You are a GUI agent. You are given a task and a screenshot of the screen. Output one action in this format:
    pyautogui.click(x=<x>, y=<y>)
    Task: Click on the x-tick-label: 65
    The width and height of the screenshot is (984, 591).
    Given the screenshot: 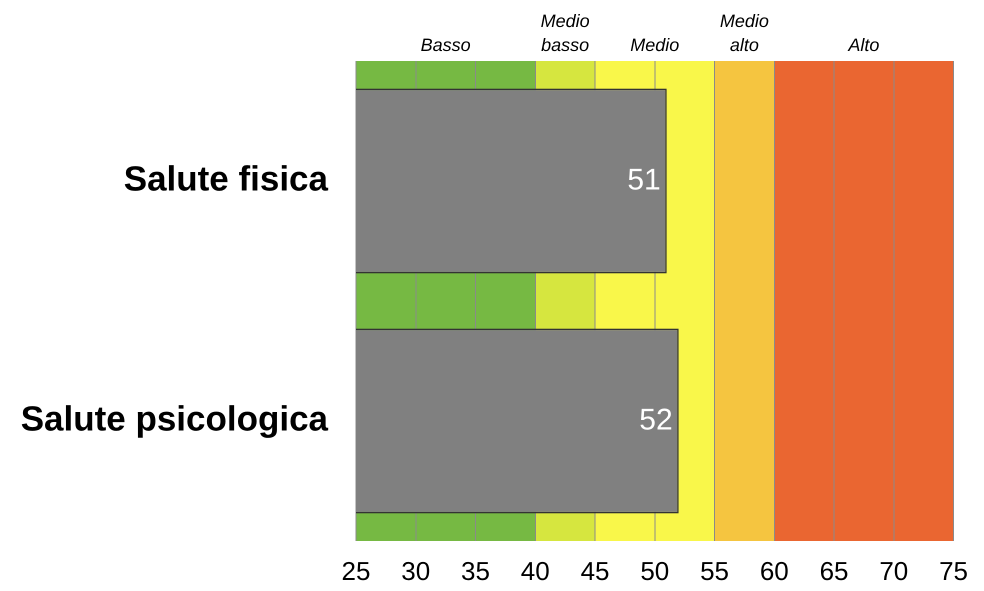 What is the action you would take?
    pyautogui.click(x=834, y=571)
    